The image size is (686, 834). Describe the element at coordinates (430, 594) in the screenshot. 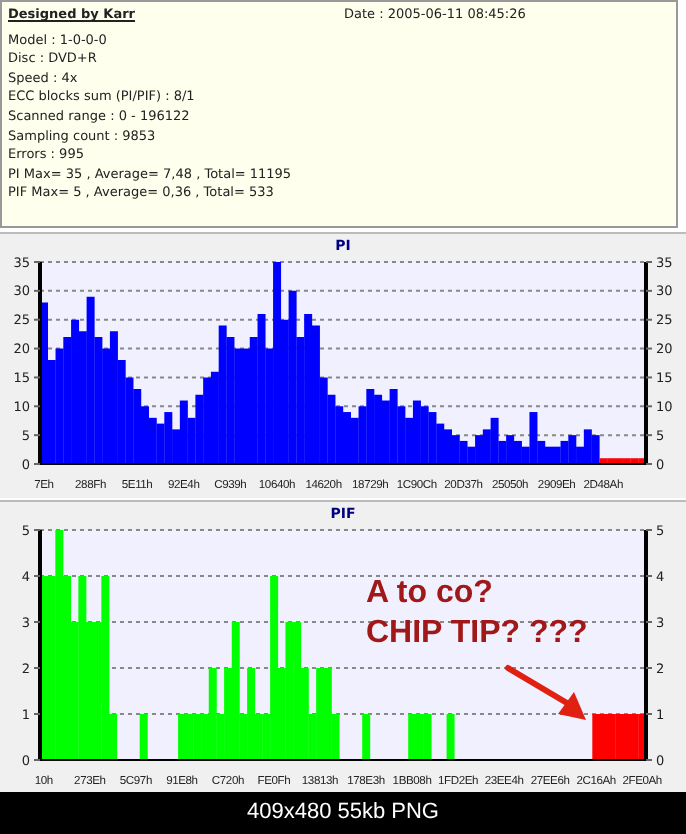

I see `annotation: A to co?` at that location.